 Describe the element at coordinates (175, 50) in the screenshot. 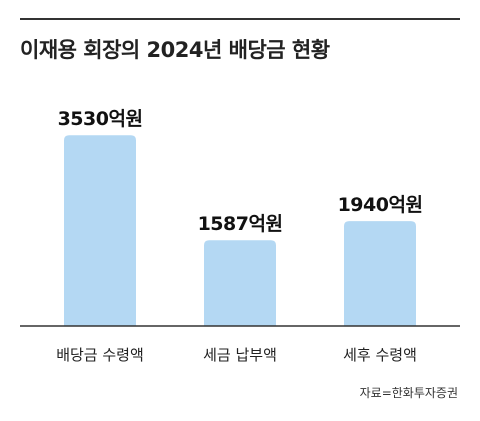

I see `chart-title: 이재용 회장의 2024년 배당금 현황` at that location.